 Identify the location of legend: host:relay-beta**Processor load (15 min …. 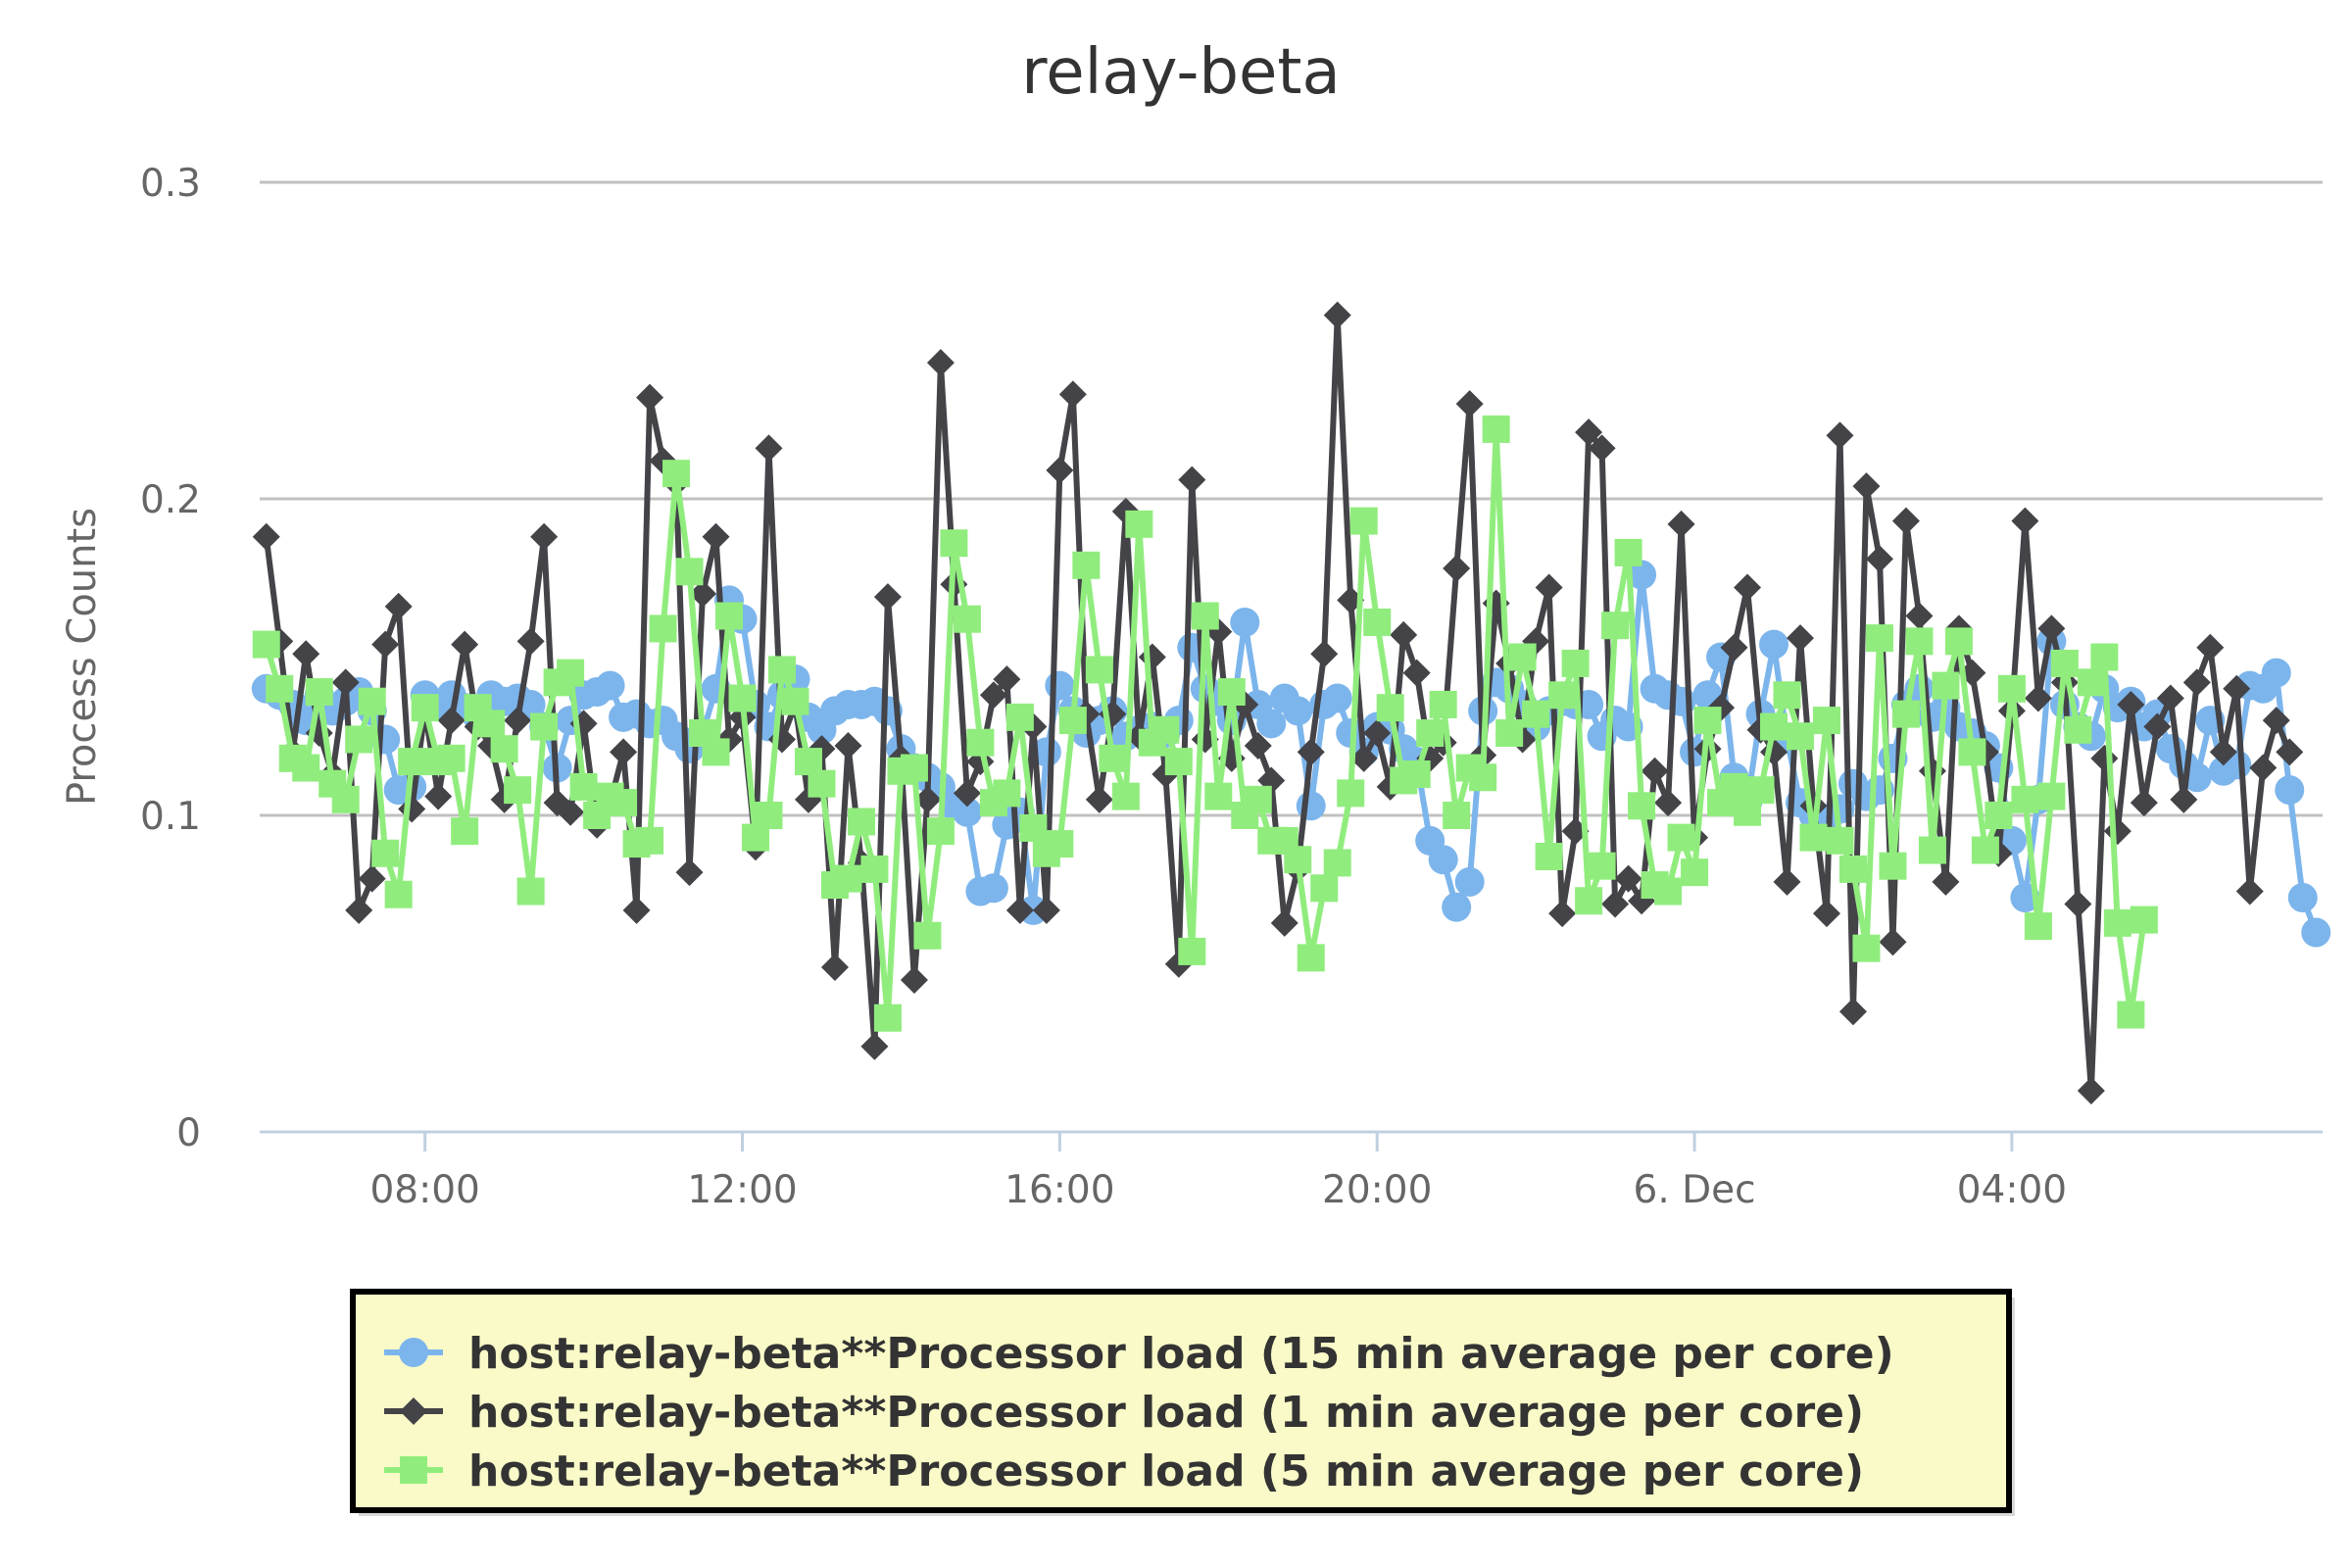
(1182, 1402).